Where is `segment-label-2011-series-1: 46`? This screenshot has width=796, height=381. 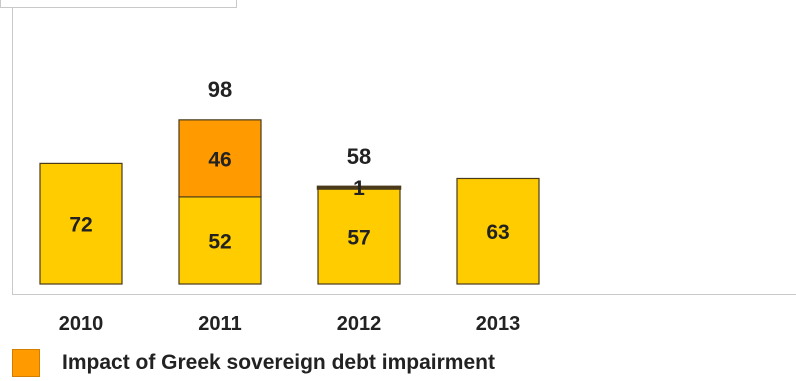
segment-label-2011-series-1: 46 is located at coordinates (219, 159).